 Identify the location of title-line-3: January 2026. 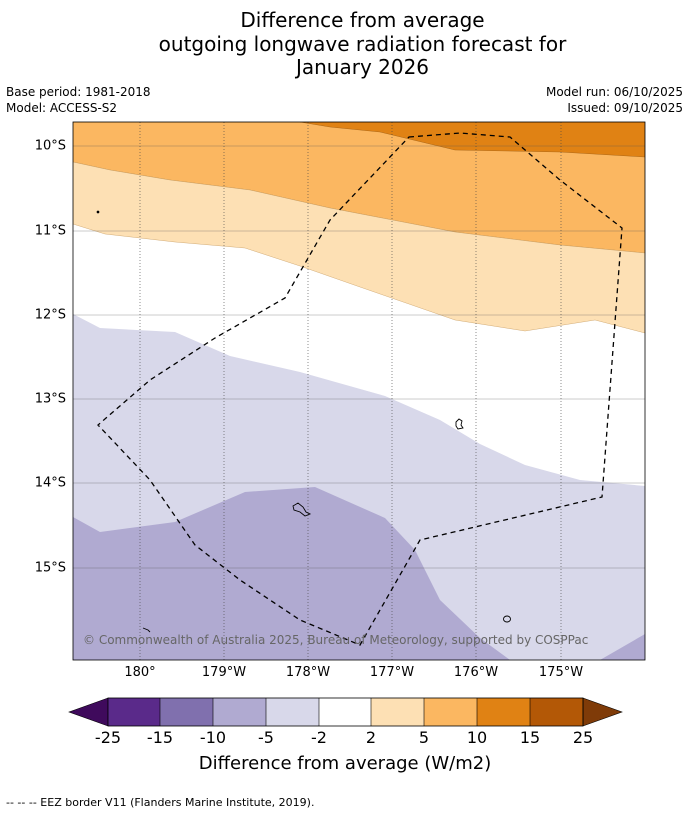
(362, 67).